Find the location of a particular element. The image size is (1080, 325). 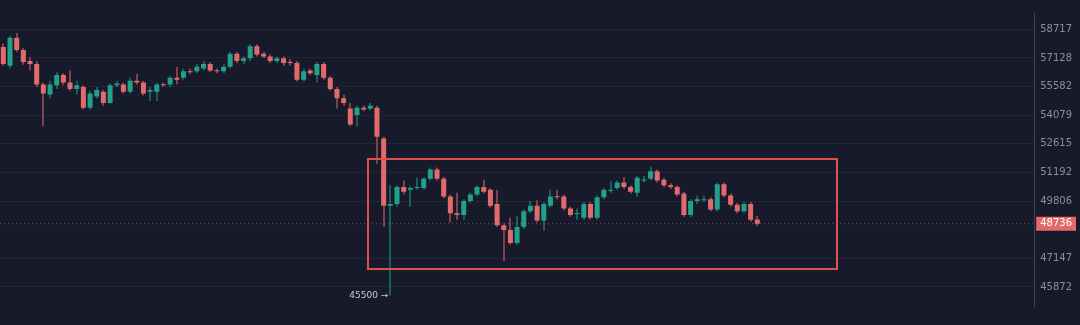

y-tick-label: 52615 is located at coordinates (1056, 143).